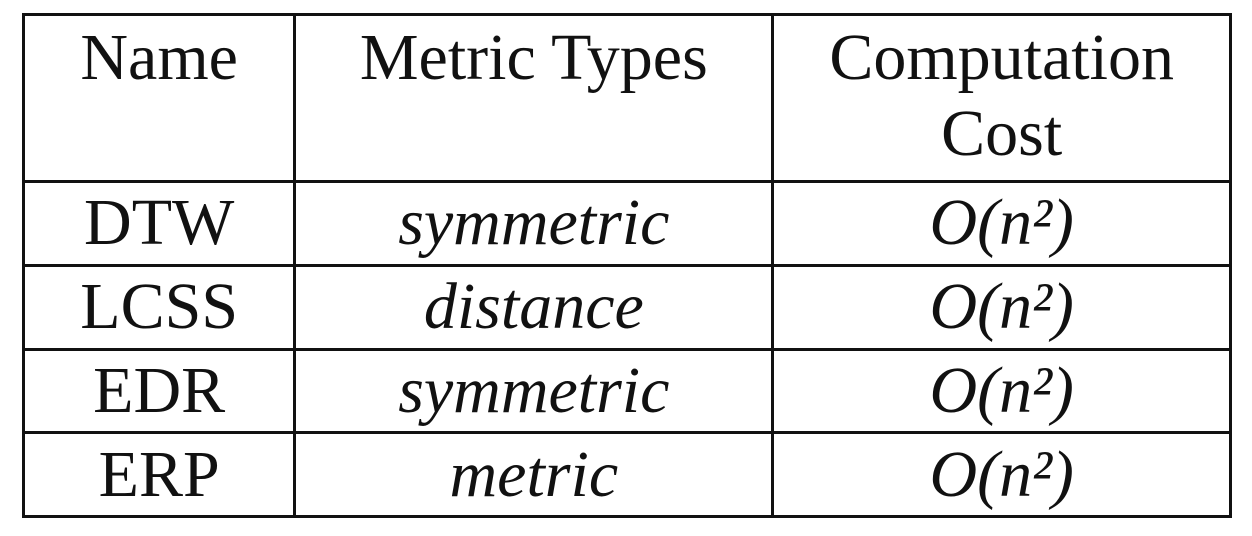 This screenshot has width=1252, height=536. I want to click on name-cell: LCSS, so click(159, 307).